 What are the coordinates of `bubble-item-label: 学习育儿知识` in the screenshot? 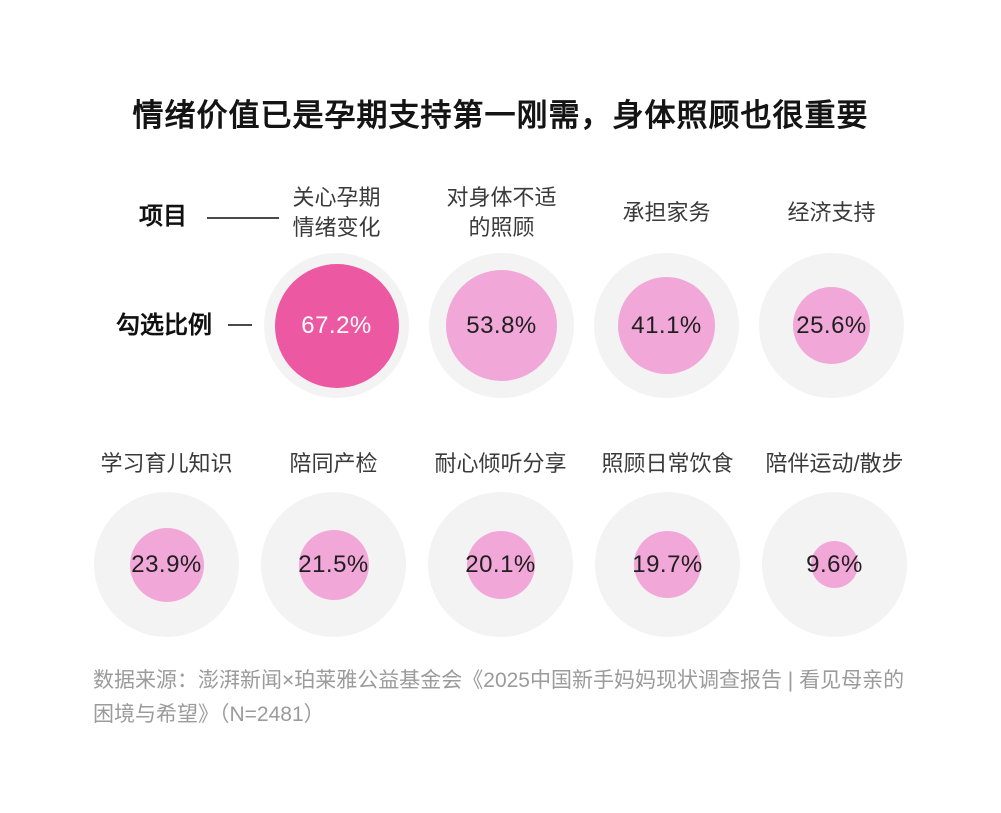 It's located at (166, 463).